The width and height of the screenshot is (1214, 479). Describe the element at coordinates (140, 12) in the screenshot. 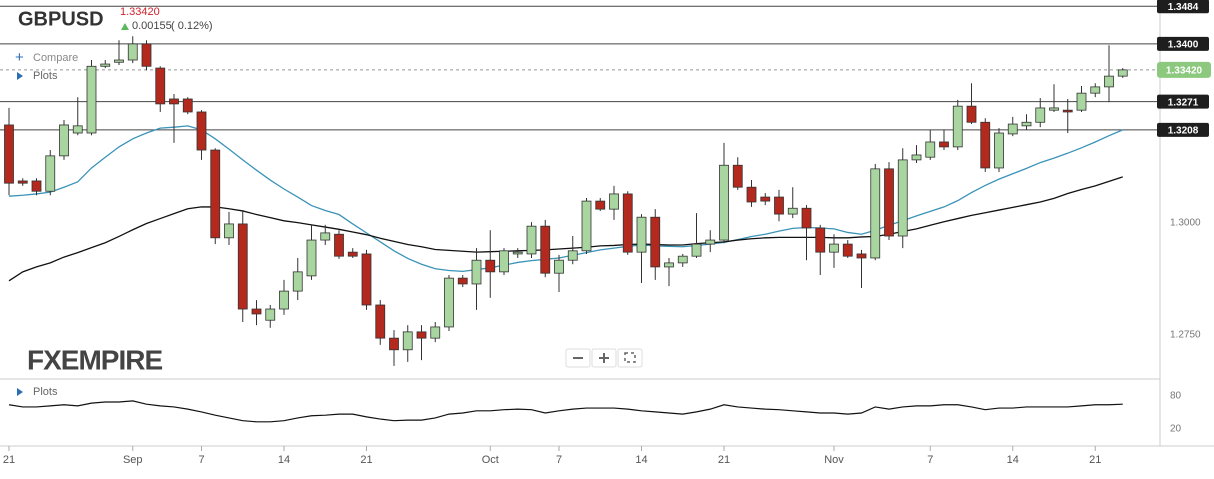

I see `last-price: 1.33420` at that location.